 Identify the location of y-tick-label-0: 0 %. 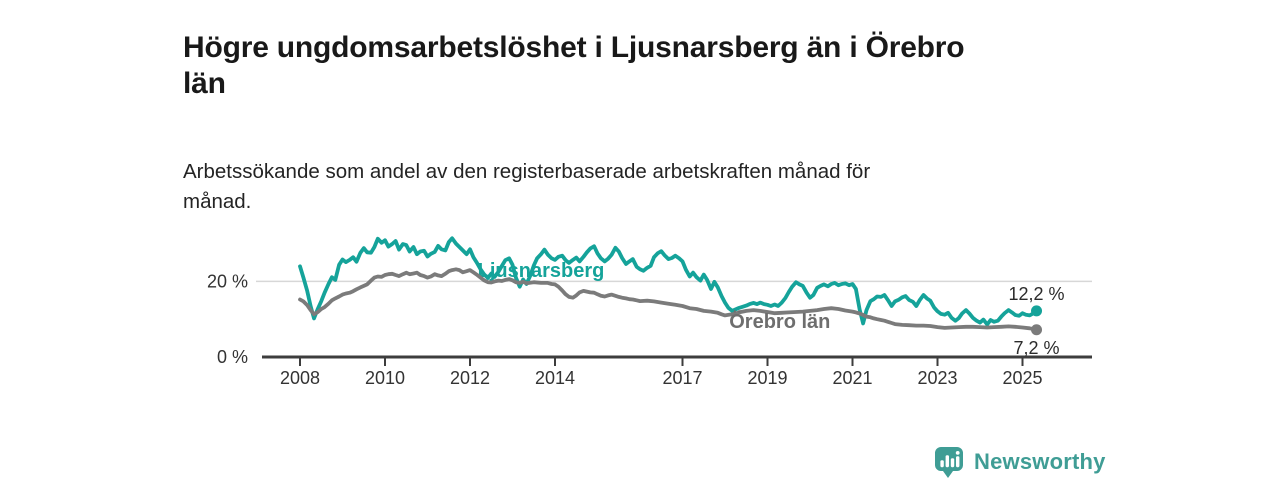
(232, 357).